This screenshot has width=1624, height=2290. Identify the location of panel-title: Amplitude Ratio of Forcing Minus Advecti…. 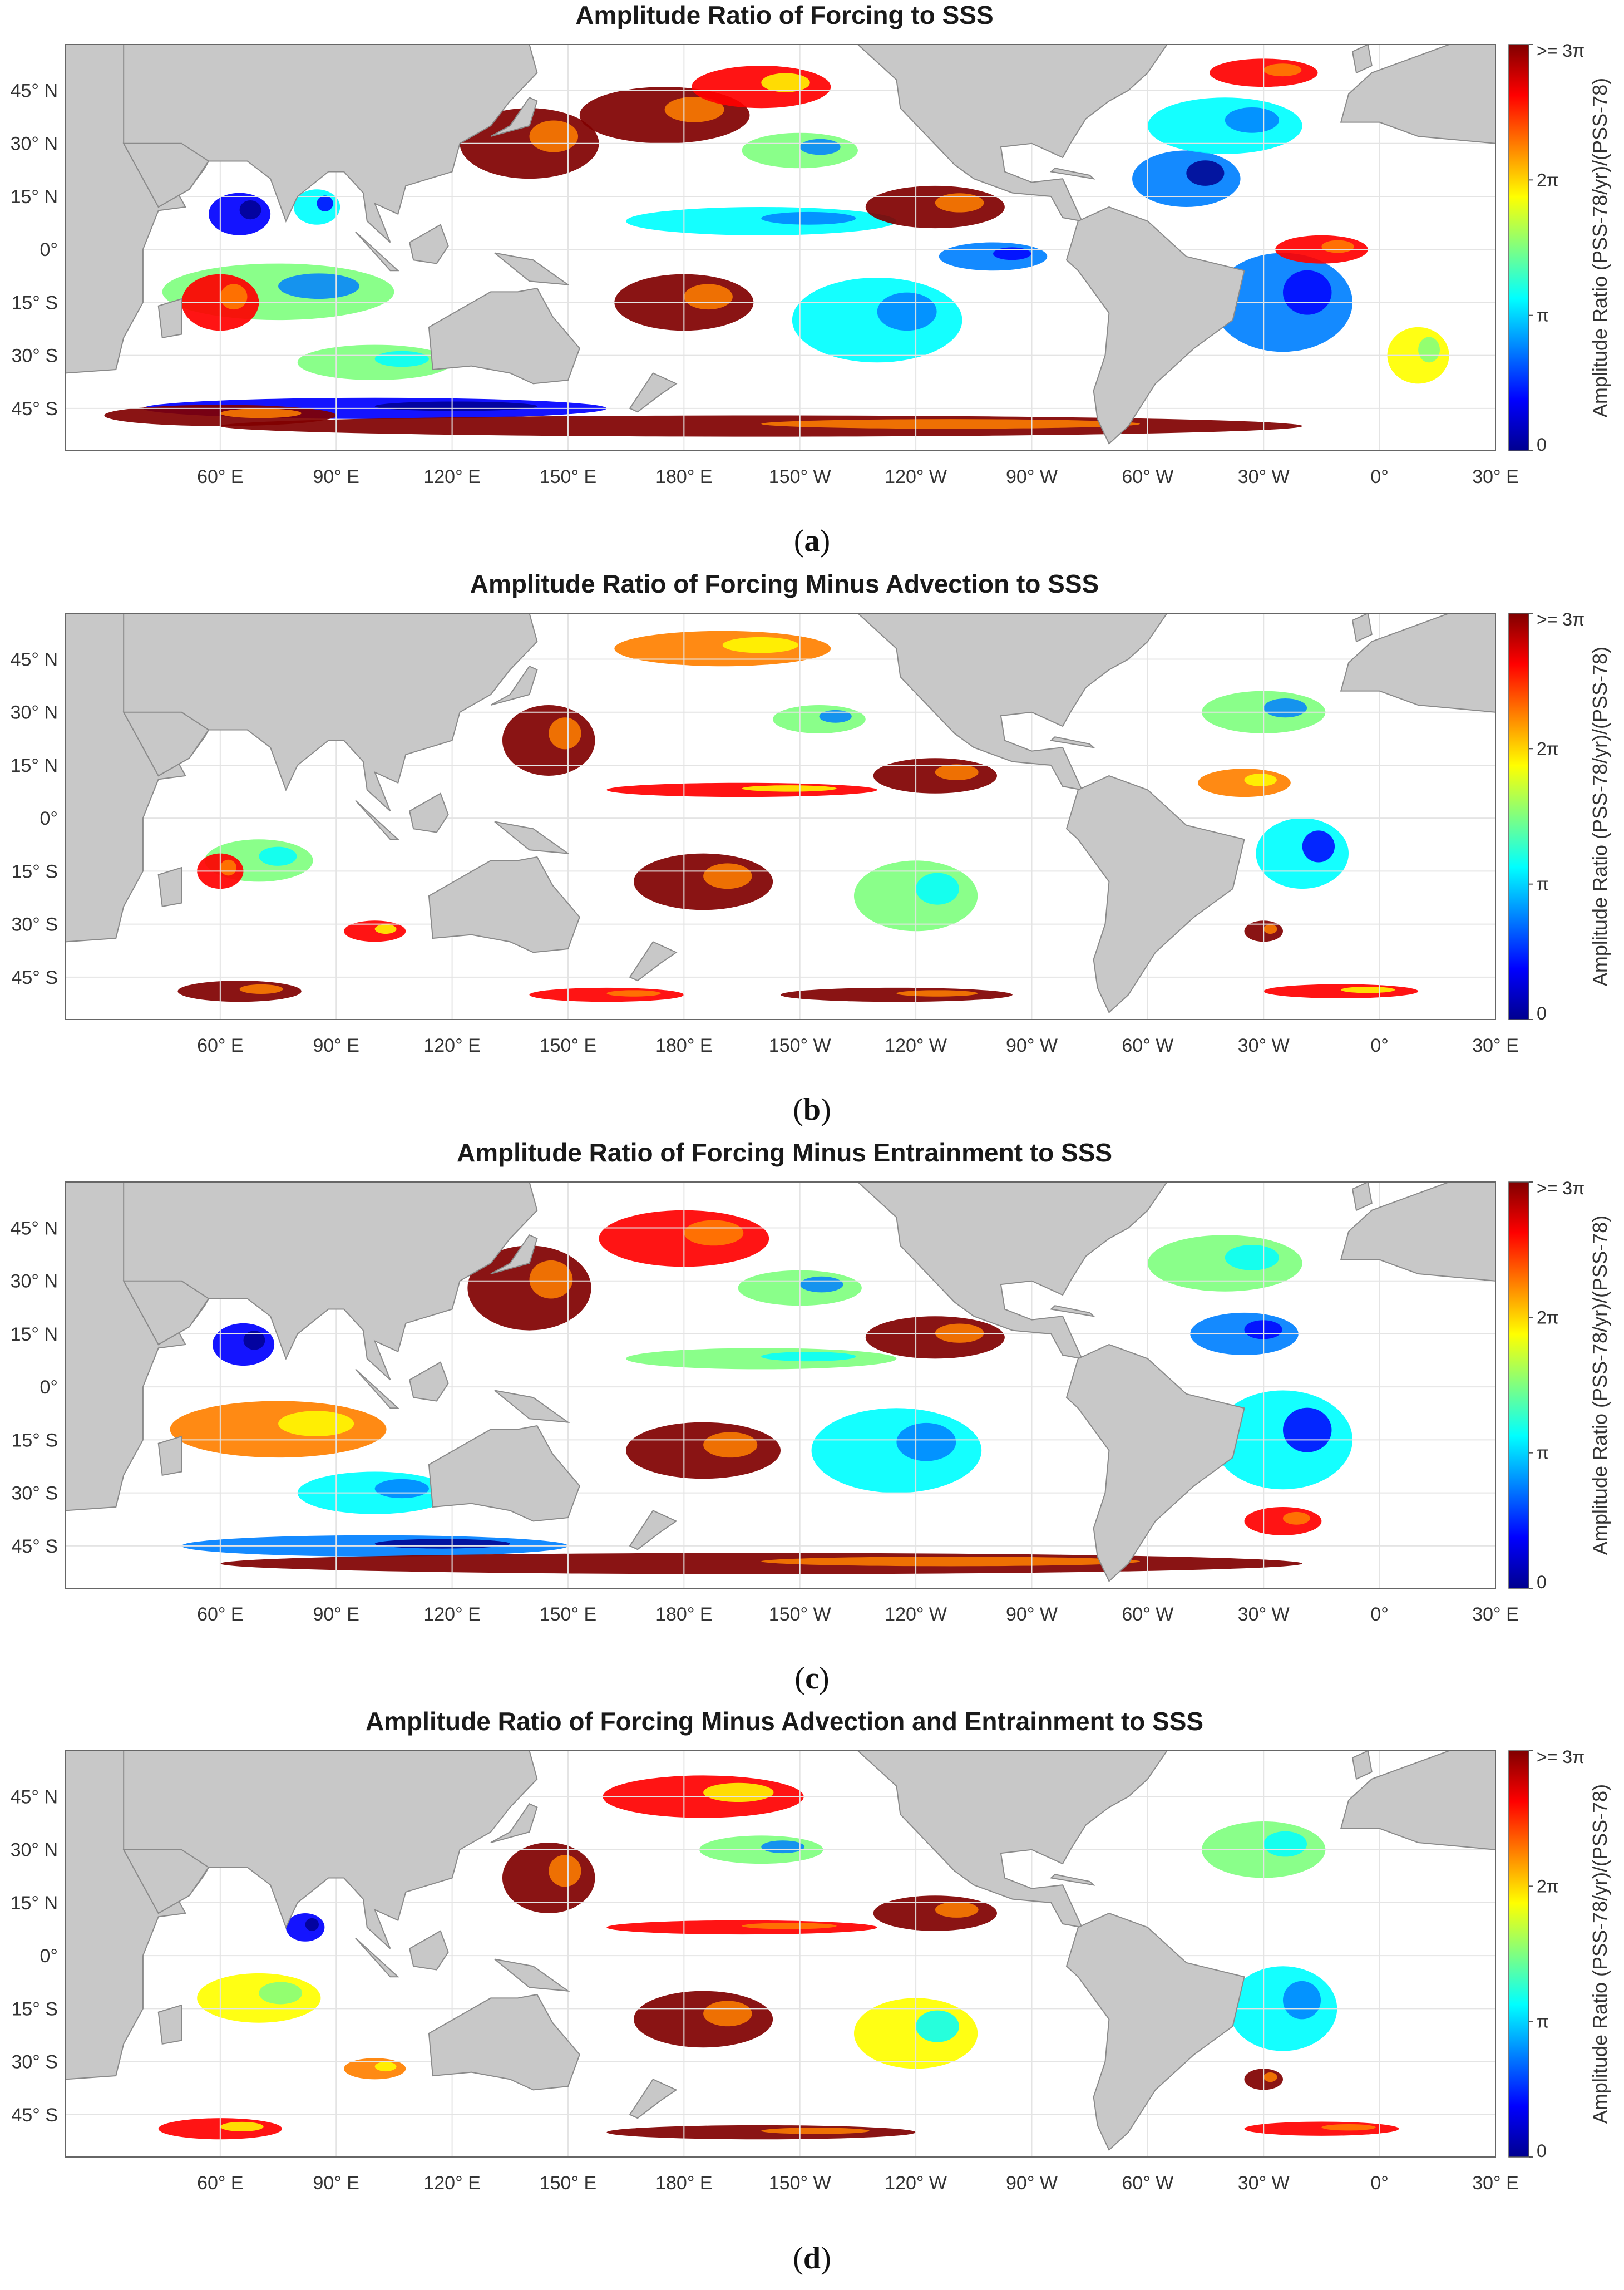
(784, 1722).